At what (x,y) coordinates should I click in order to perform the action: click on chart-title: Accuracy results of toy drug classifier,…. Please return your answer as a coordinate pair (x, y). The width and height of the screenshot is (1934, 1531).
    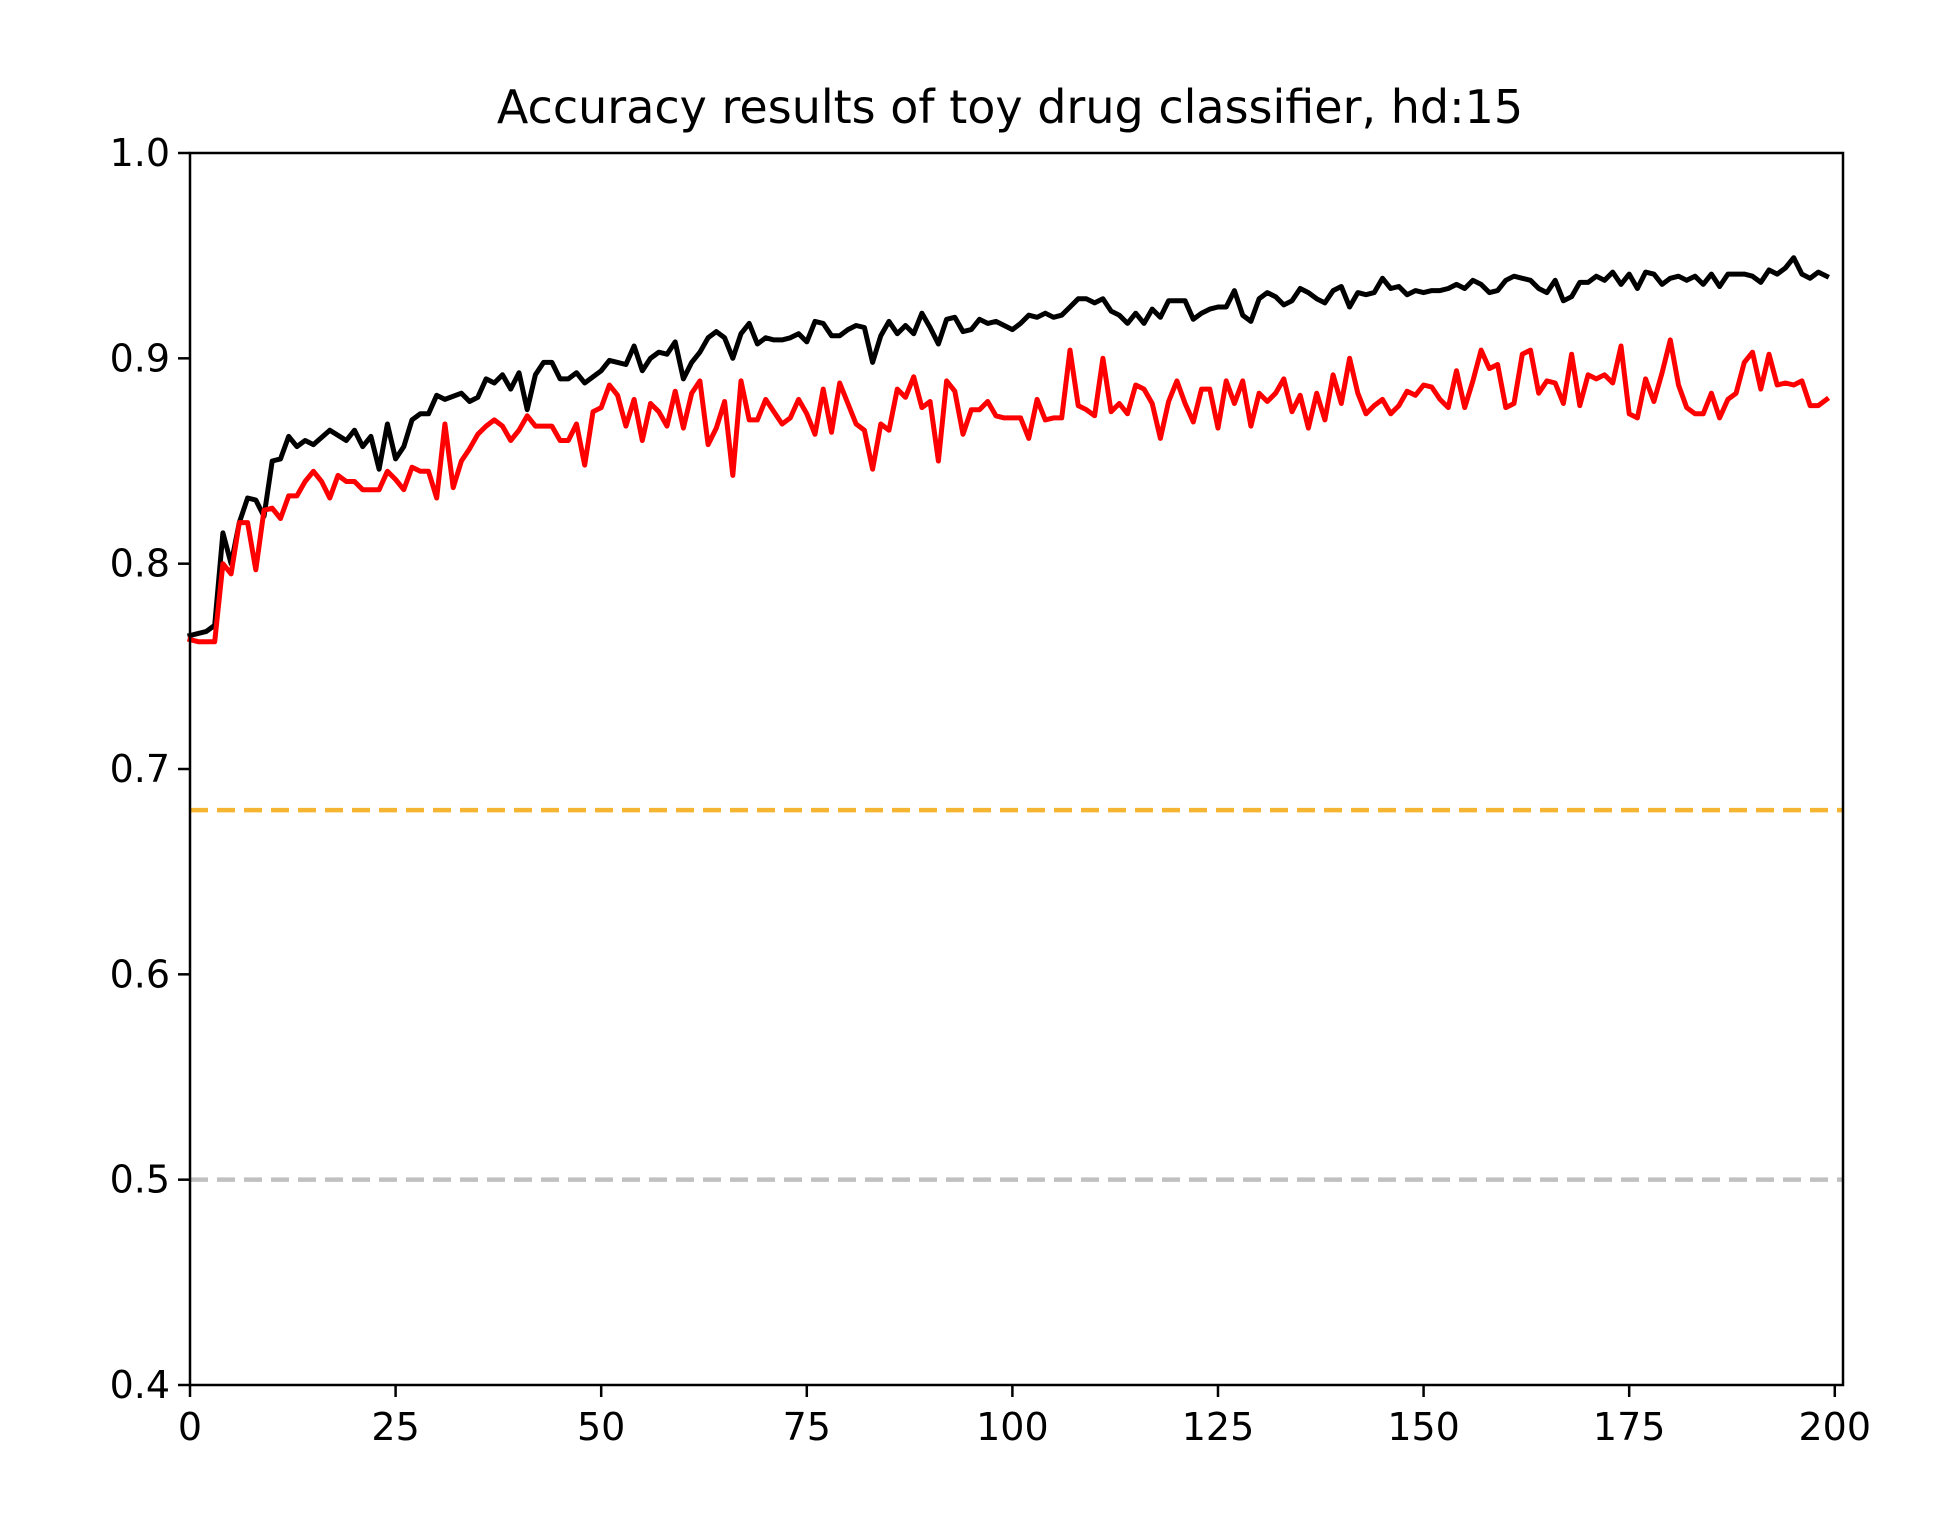
    Looking at the image, I should click on (1010, 107).